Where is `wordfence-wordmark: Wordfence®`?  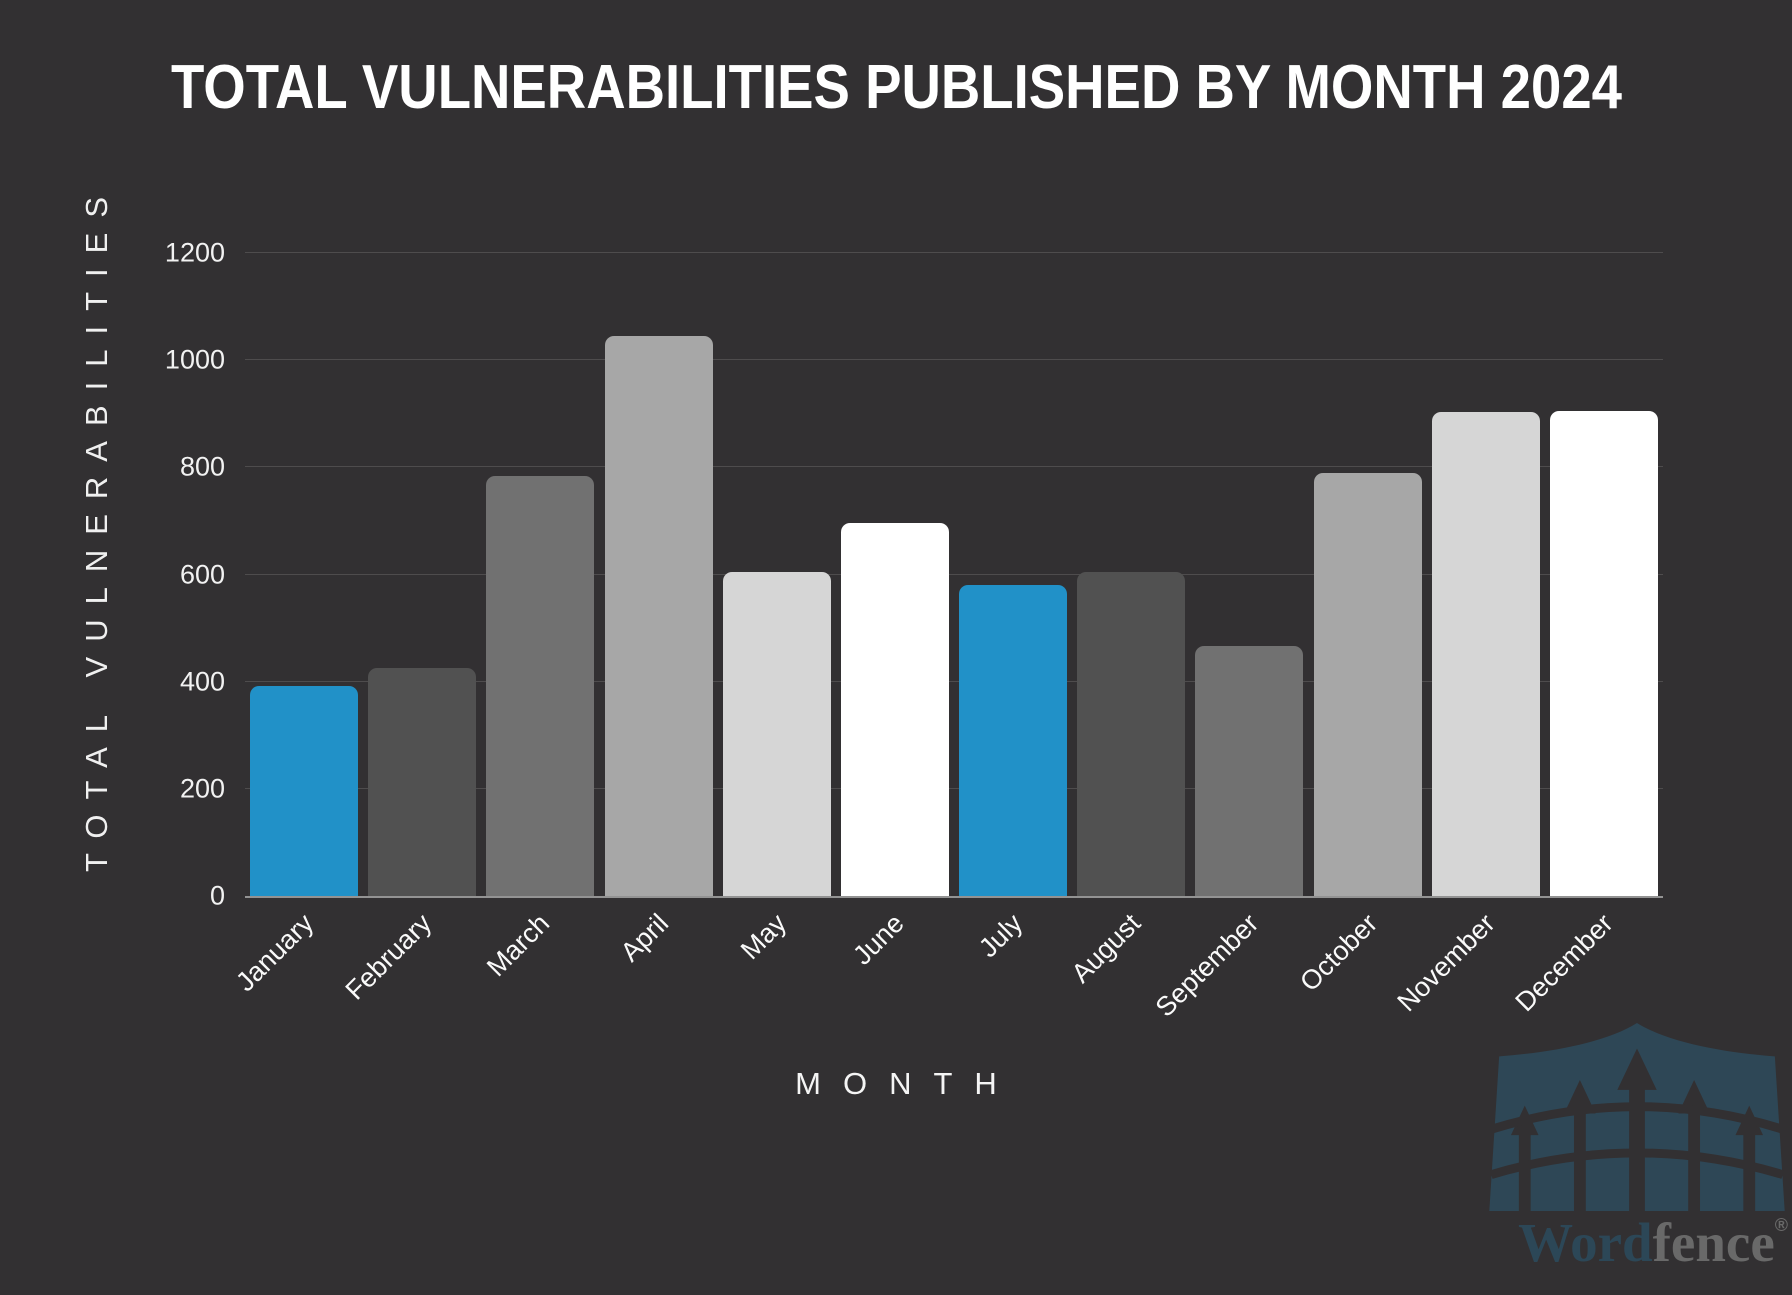 wordfence-wordmark: Wordfence® is located at coordinates (1635, 1242).